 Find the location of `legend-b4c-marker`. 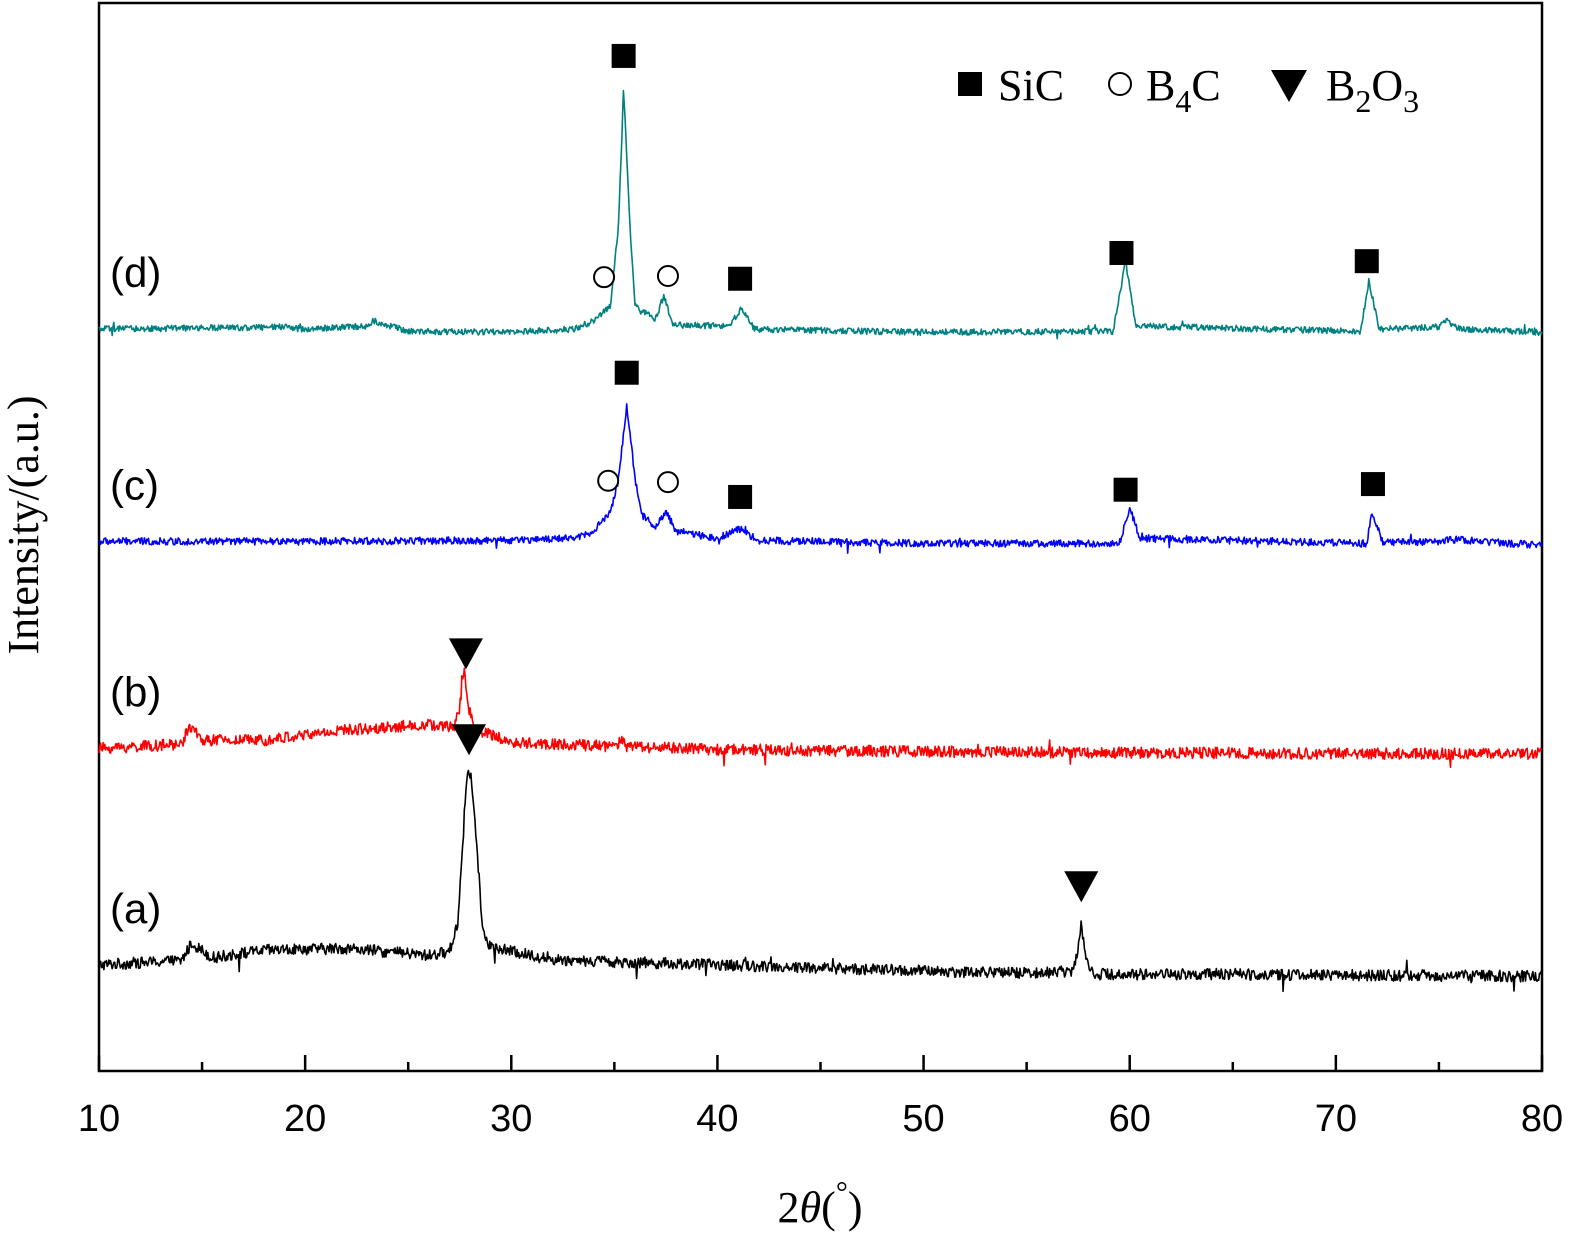

legend-b4c-marker is located at coordinates (1120, 84).